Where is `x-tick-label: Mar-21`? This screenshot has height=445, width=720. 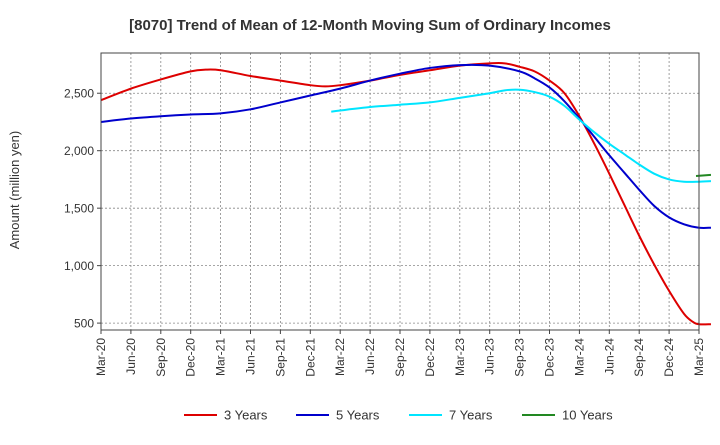
x-tick-label: Mar-21 is located at coordinates (221, 357).